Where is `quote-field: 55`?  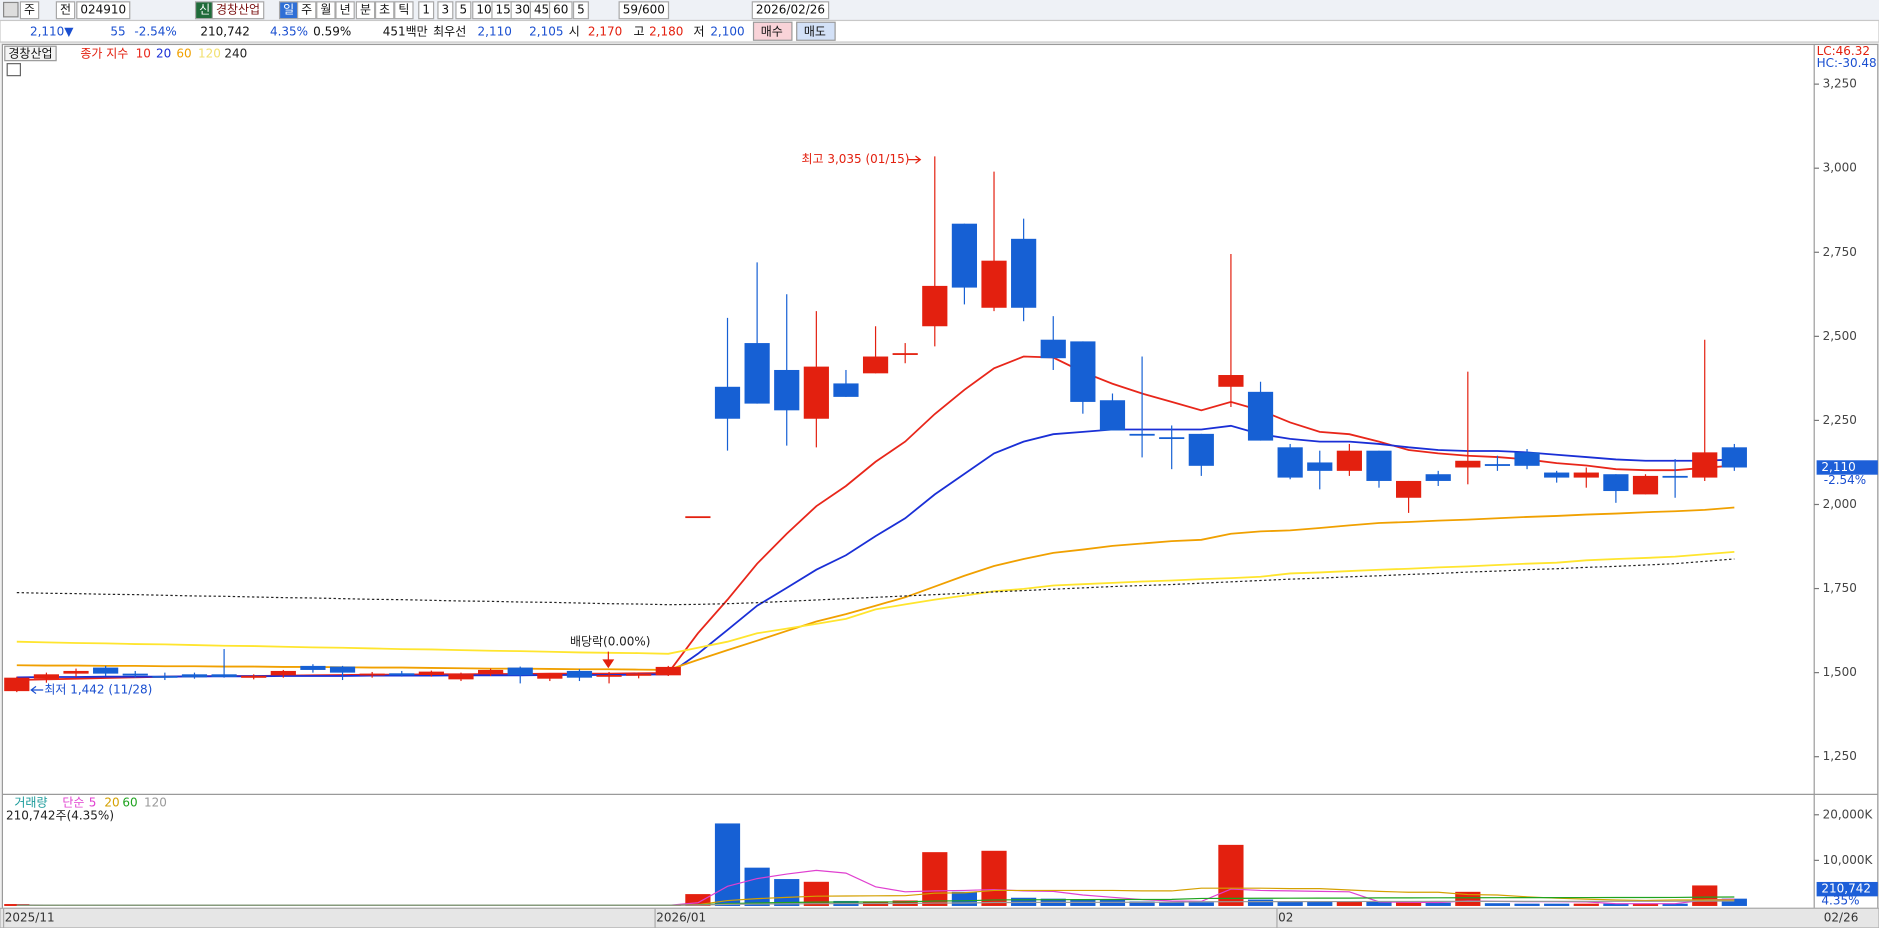 quote-field: 55 is located at coordinates (117, 31).